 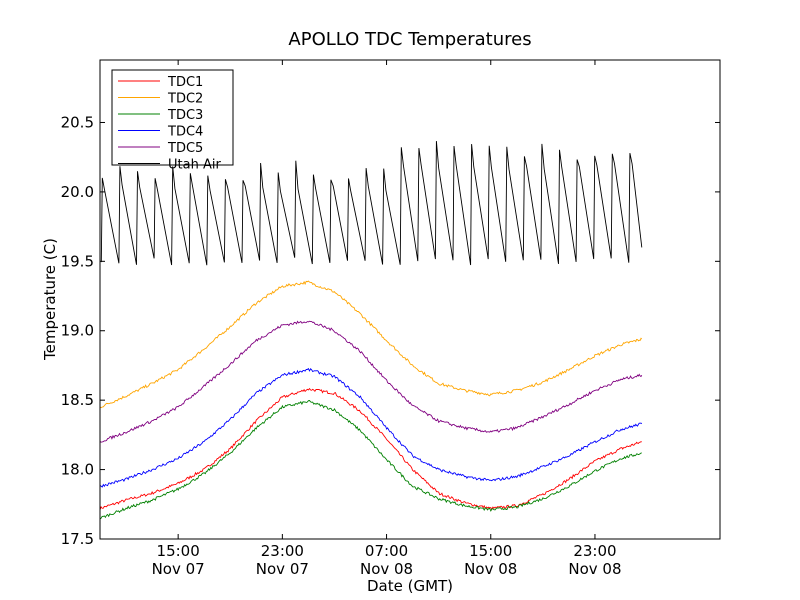 I want to click on legend-label-tdc2: TDC2, so click(x=185, y=99).